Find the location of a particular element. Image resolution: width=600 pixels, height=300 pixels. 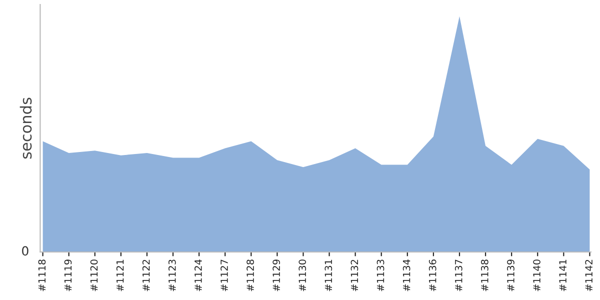

x-tick-label: #1120 is located at coordinates (94, 276).